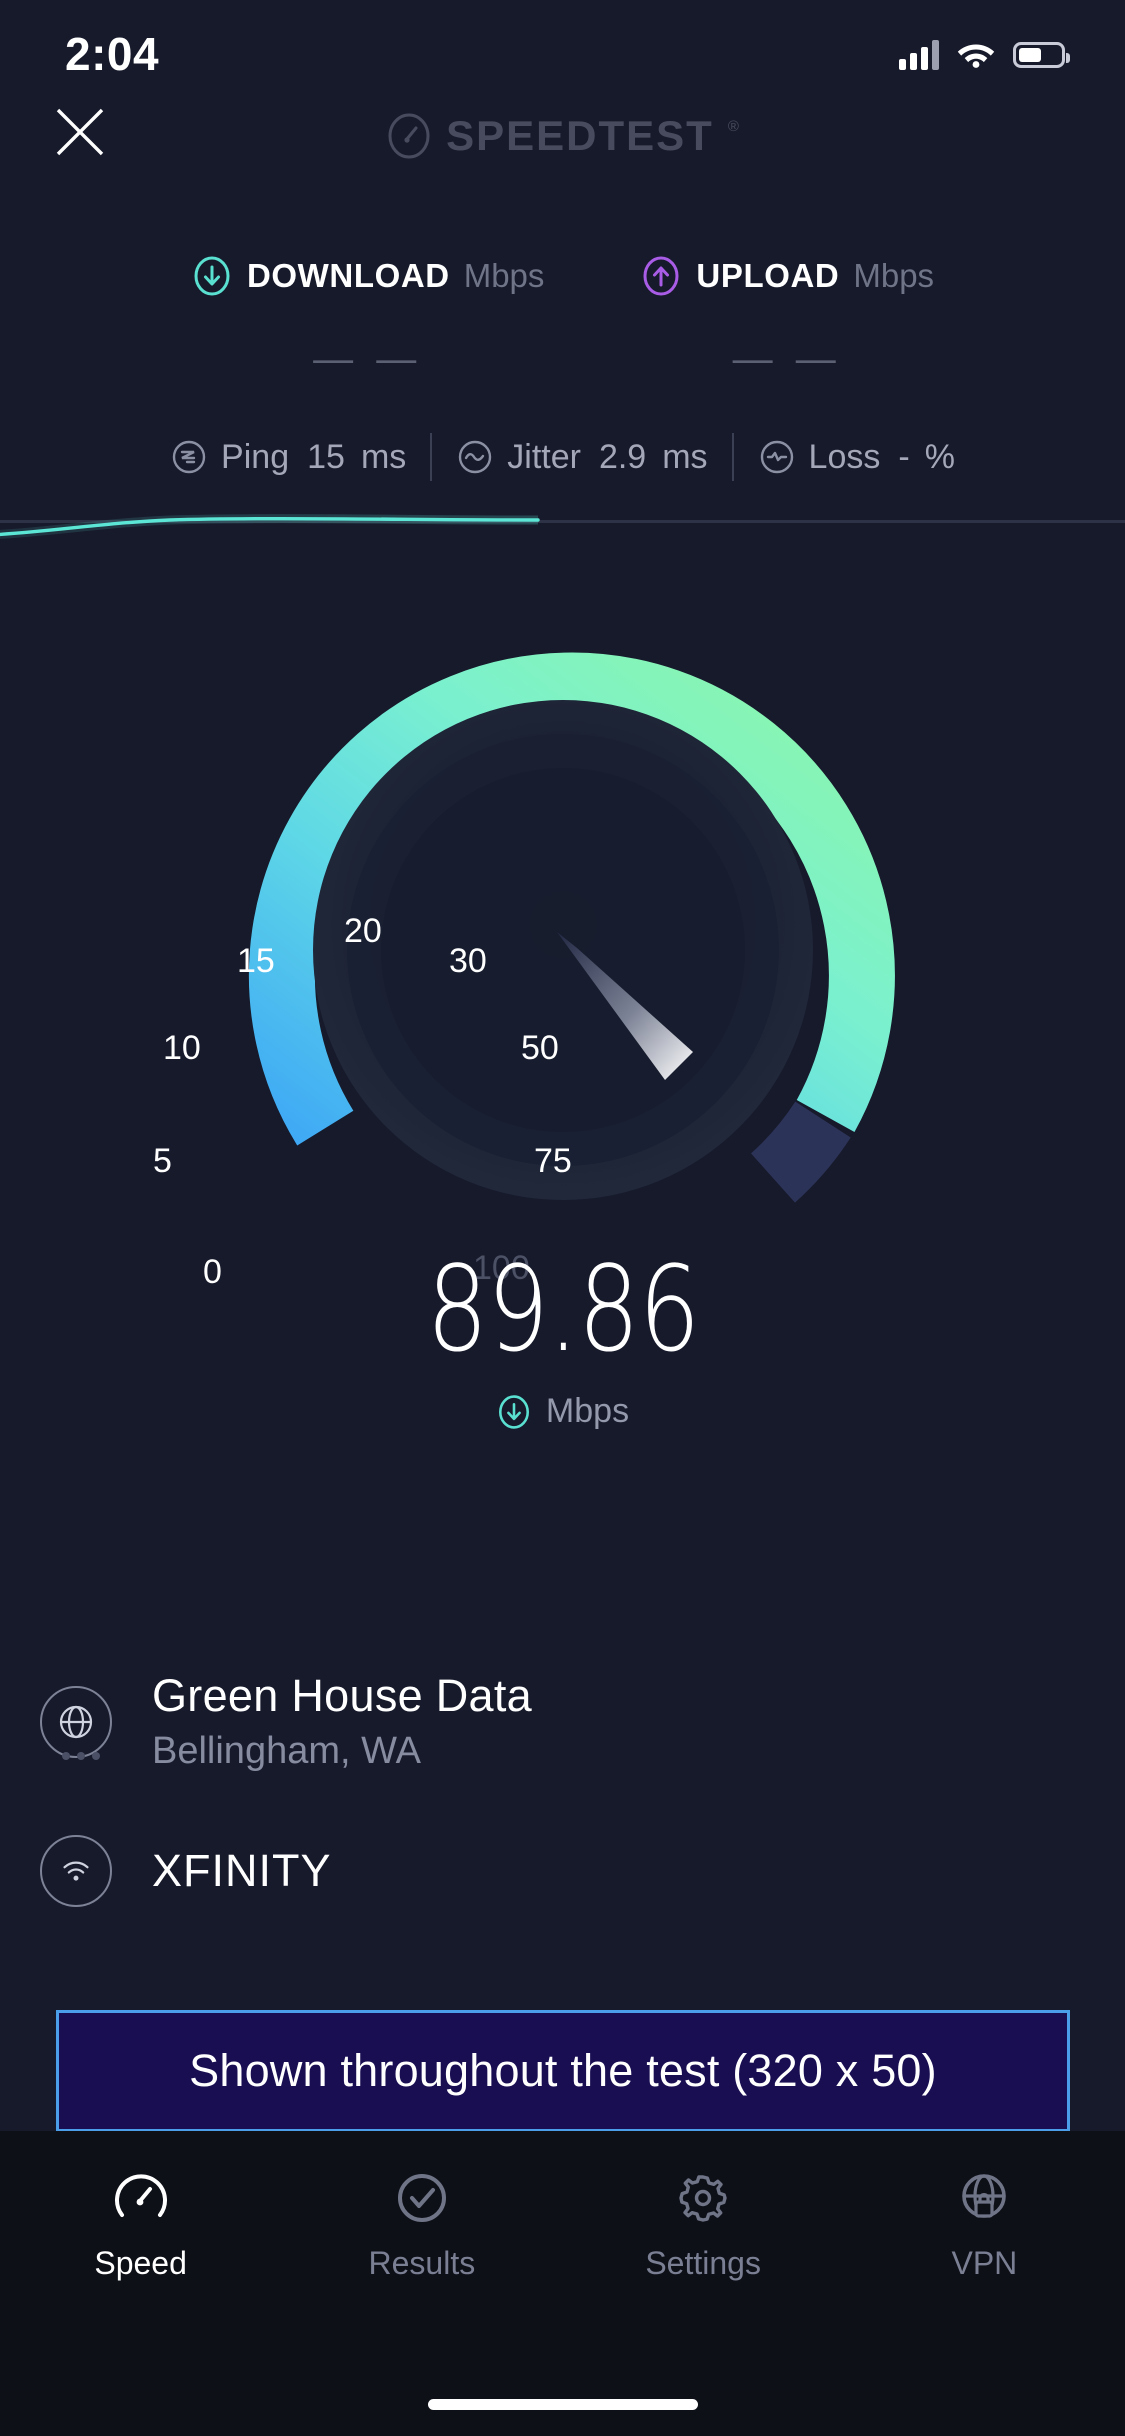 The width and height of the screenshot is (1125, 2436). What do you see at coordinates (501, 1268) in the screenshot?
I see `gauge-tick-100: 100` at bounding box center [501, 1268].